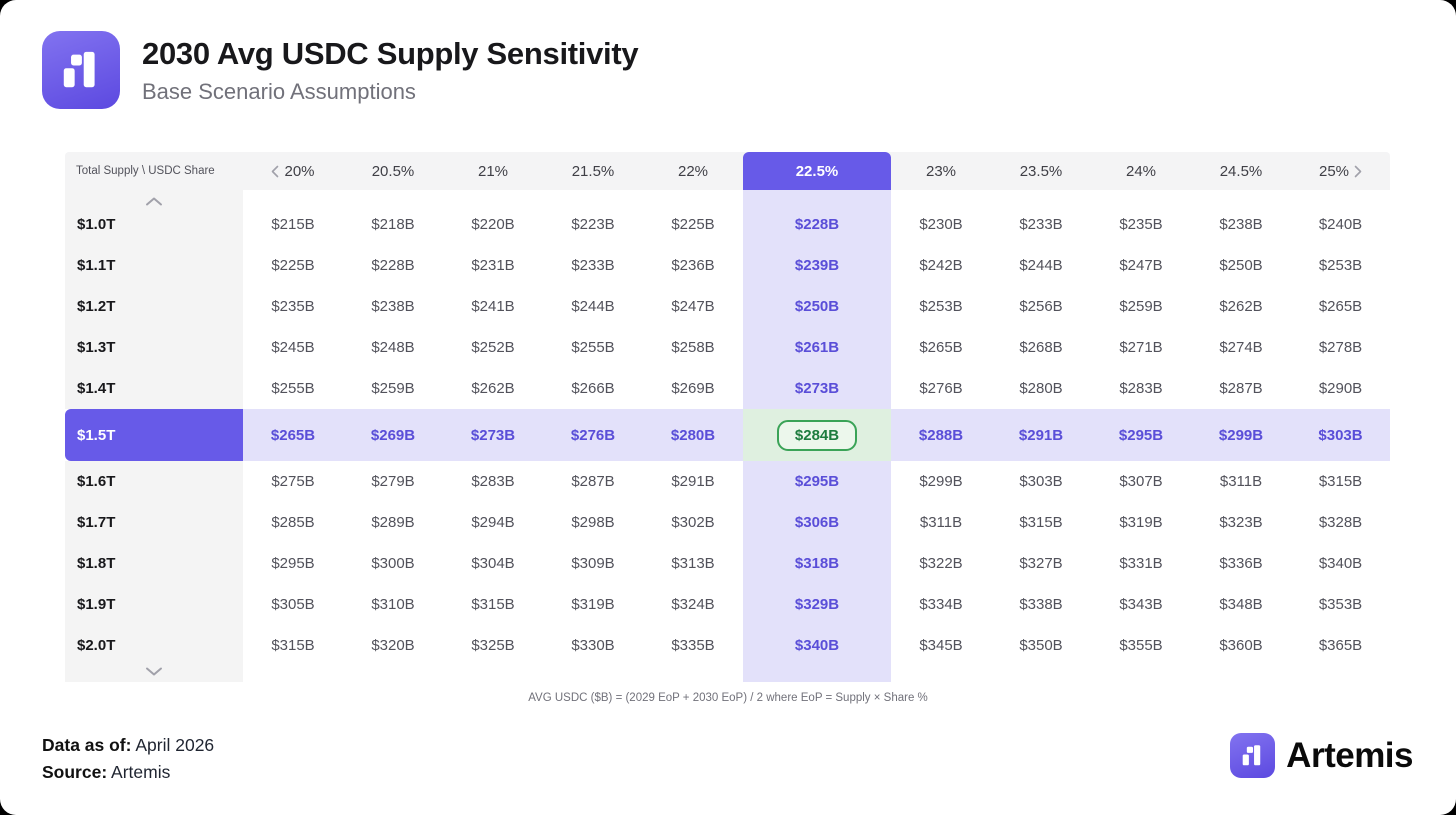 This screenshot has height=815, width=1456. I want to click on table-cell: $220B, so click(493, 224).